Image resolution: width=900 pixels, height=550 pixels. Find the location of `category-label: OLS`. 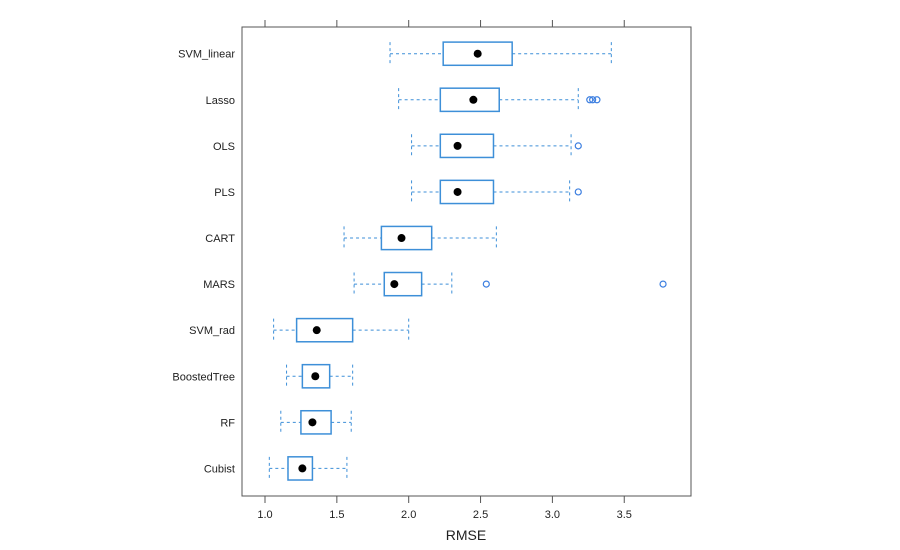

category-label: OLS is located at coordinates (224, 147).